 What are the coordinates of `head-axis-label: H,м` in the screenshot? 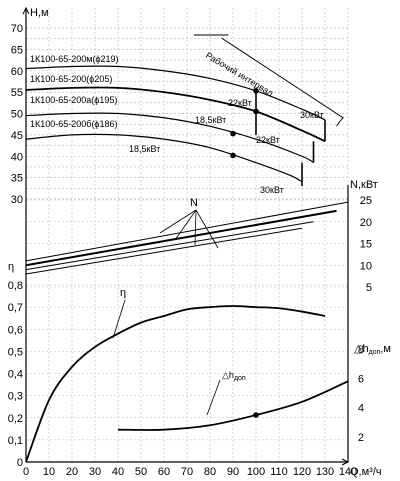 It's located at (39, 13).